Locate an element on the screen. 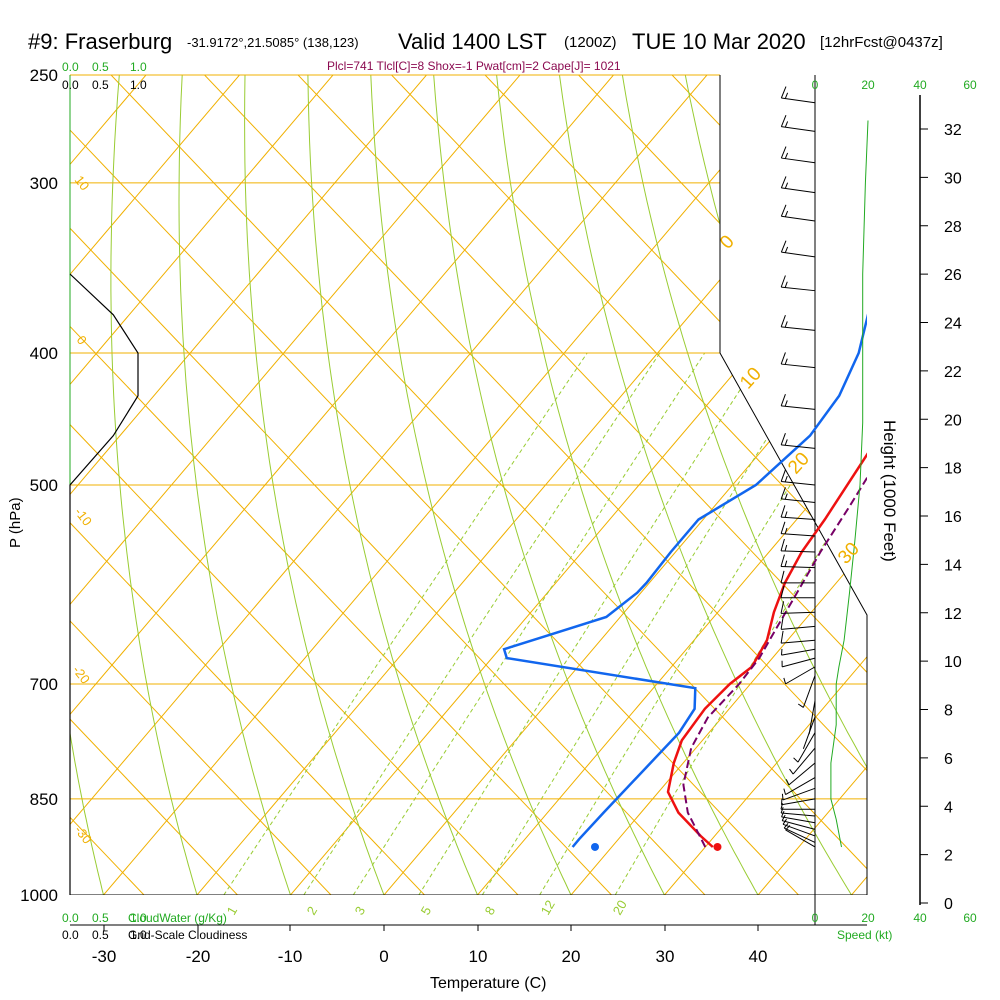  valid-time: Valid 1400 LST is located at coordinates (472, 41).